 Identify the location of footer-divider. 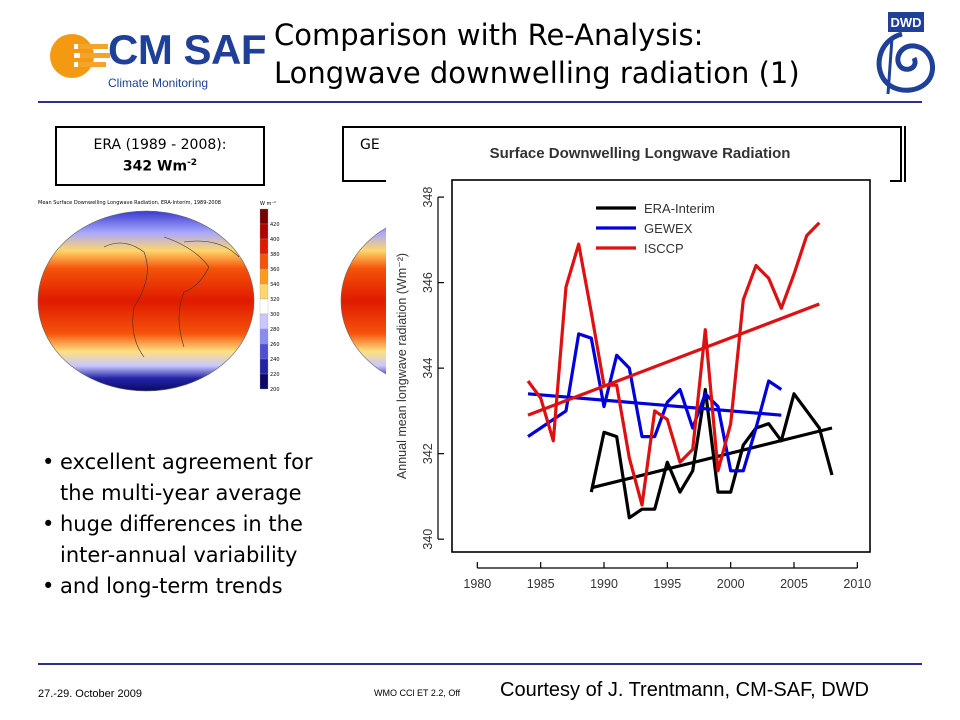
(480, 664).